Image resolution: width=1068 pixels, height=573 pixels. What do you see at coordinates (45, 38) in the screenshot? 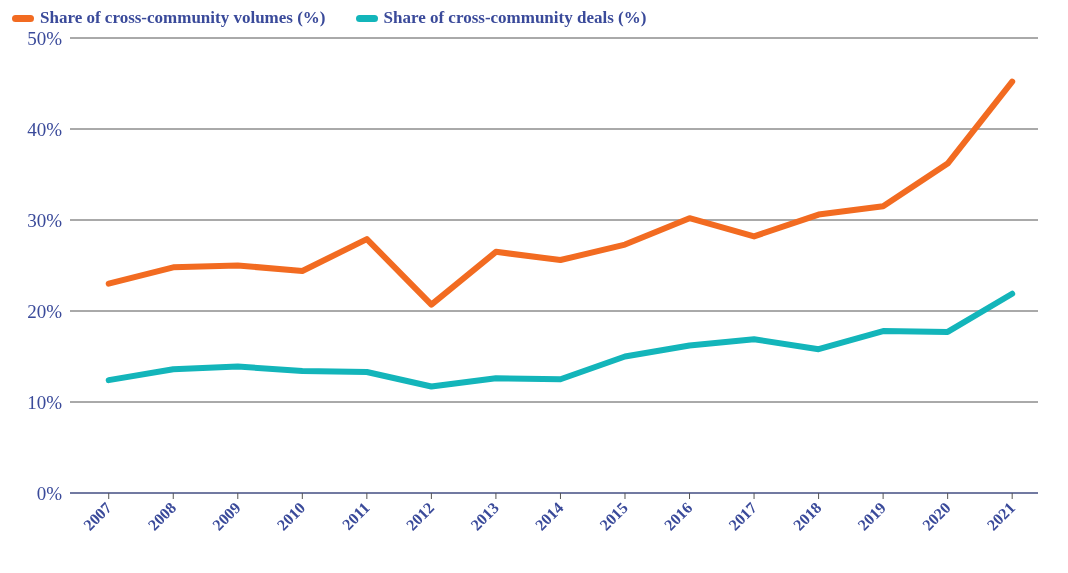
I see `y-tick-label: 50%` at bounding box center [45, 38].